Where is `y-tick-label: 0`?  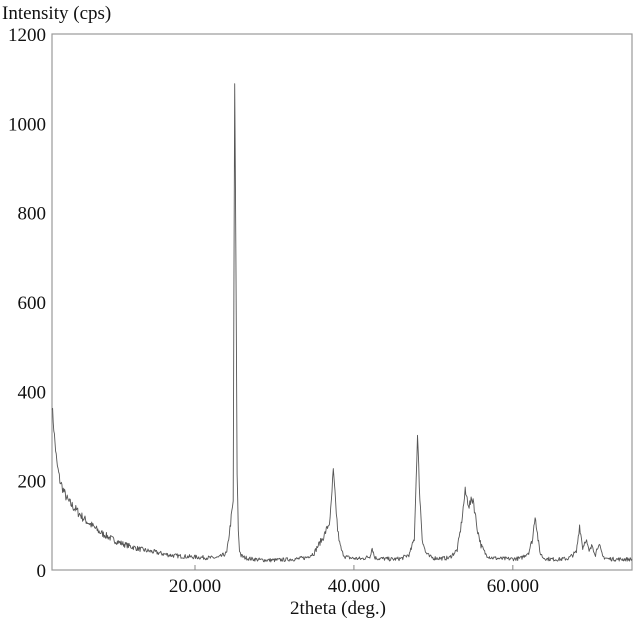 y-tick-label: 0 is located at coordinates (42, 571).